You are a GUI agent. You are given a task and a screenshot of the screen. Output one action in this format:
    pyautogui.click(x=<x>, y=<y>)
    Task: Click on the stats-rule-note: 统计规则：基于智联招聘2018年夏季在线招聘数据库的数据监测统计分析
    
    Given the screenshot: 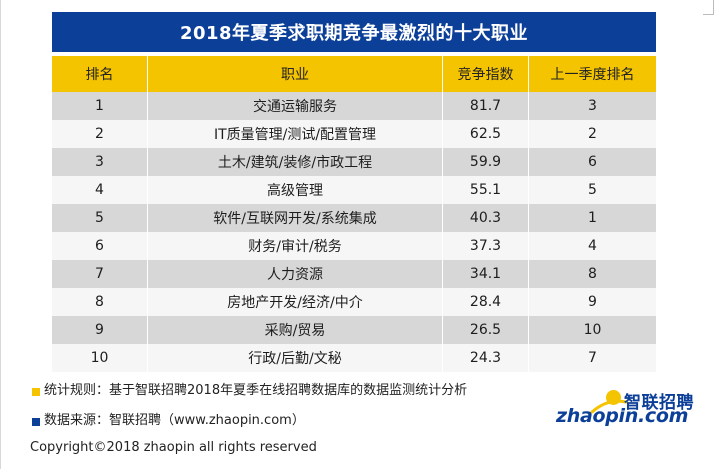 What is the action you would take?
    pyautogui.click(x=249, y=388)
    